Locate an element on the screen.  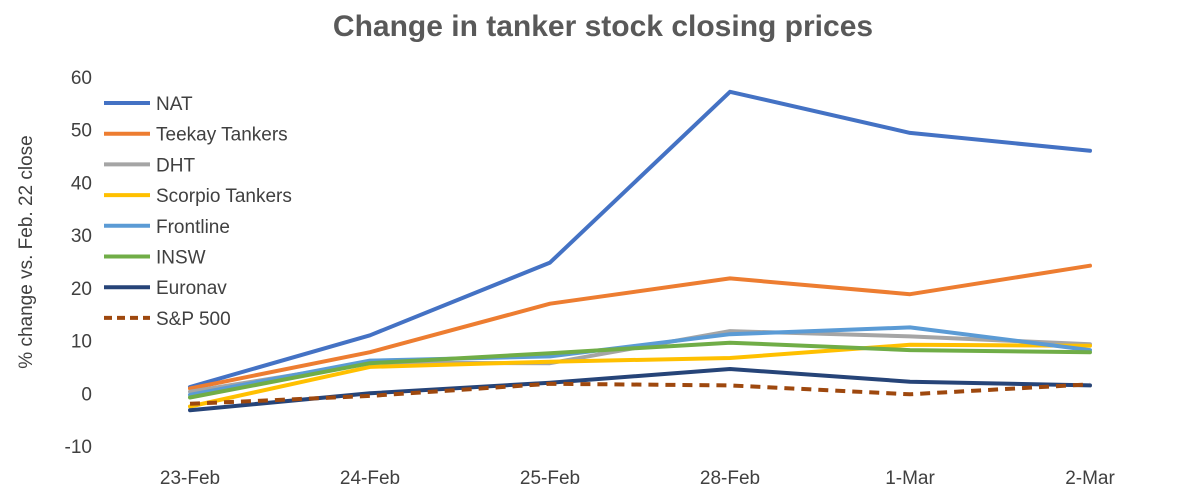
legend-label: NAT is located at coordinates (174, 104).